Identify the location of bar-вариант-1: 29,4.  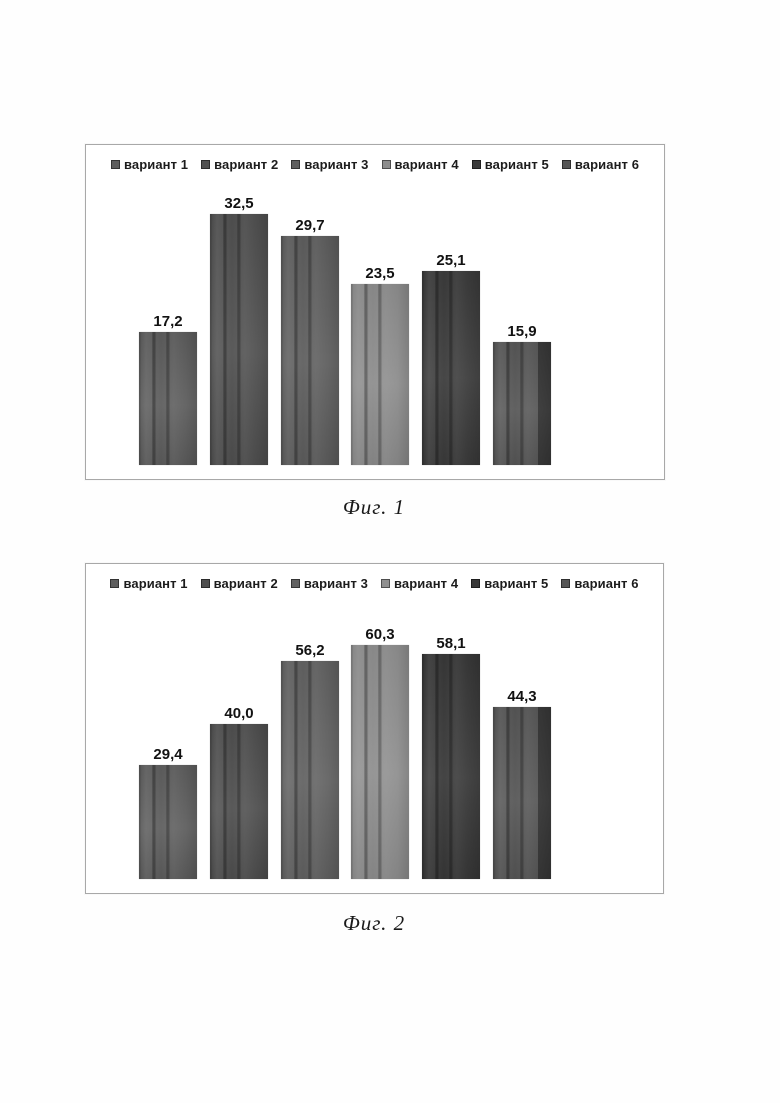
(168, 813).